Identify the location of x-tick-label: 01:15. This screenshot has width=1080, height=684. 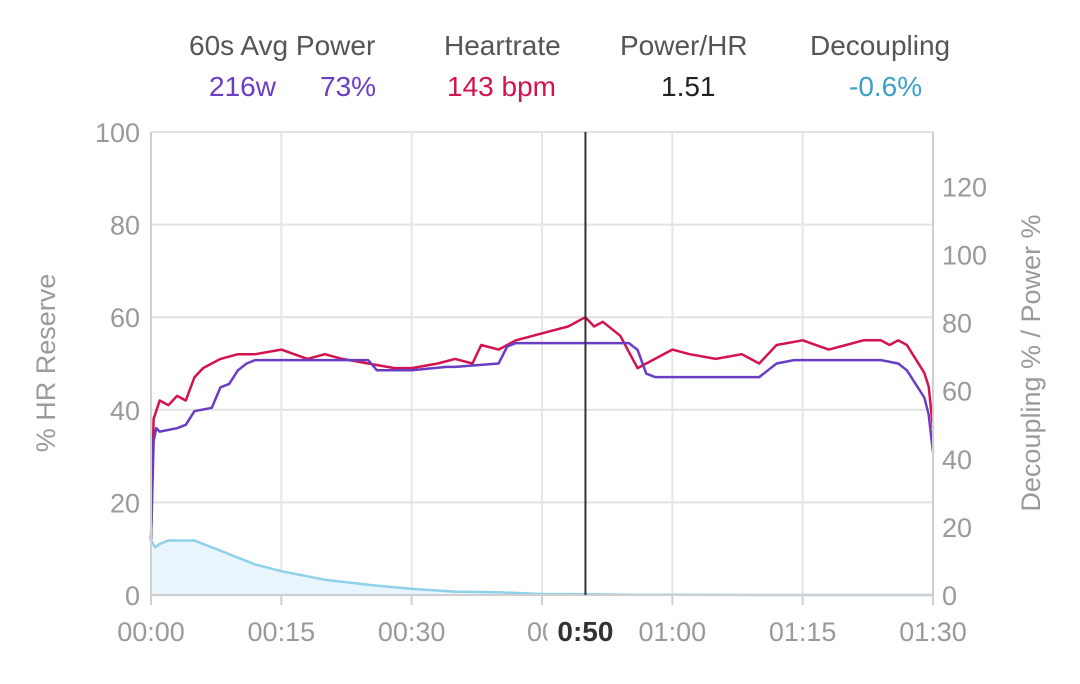
(803, 632).